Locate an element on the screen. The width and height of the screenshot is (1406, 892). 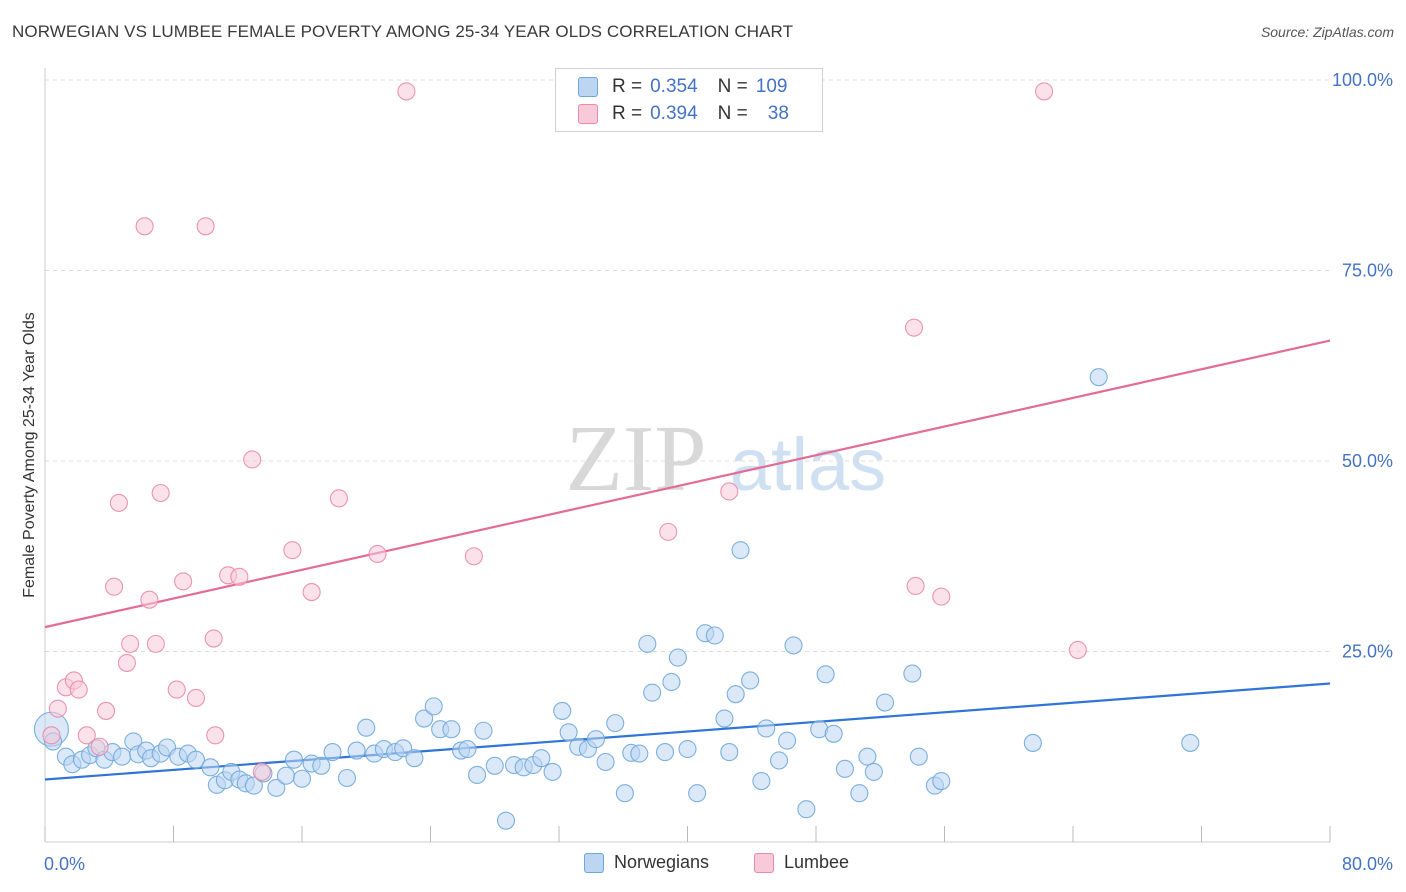
watermark-atlas: atlas is located at coordinates (808, 464).